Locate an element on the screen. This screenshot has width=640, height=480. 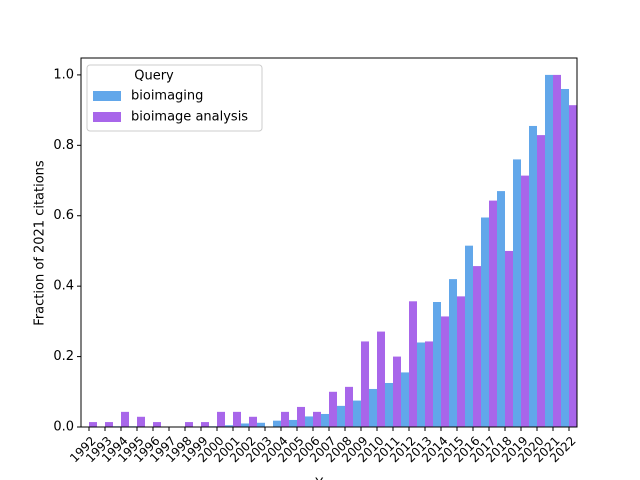
y-tick-label: 0.2 is located at coordinates (63, 356).